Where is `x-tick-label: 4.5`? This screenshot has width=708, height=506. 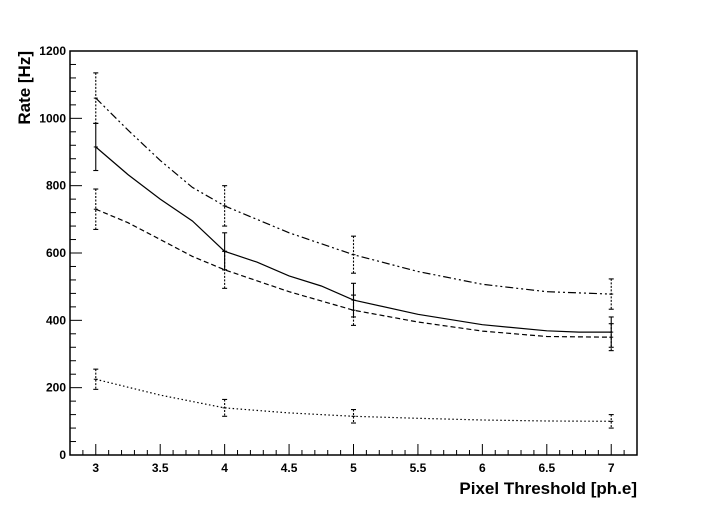 x-tick-label: 4.5 is located at coordinates (289, 468).